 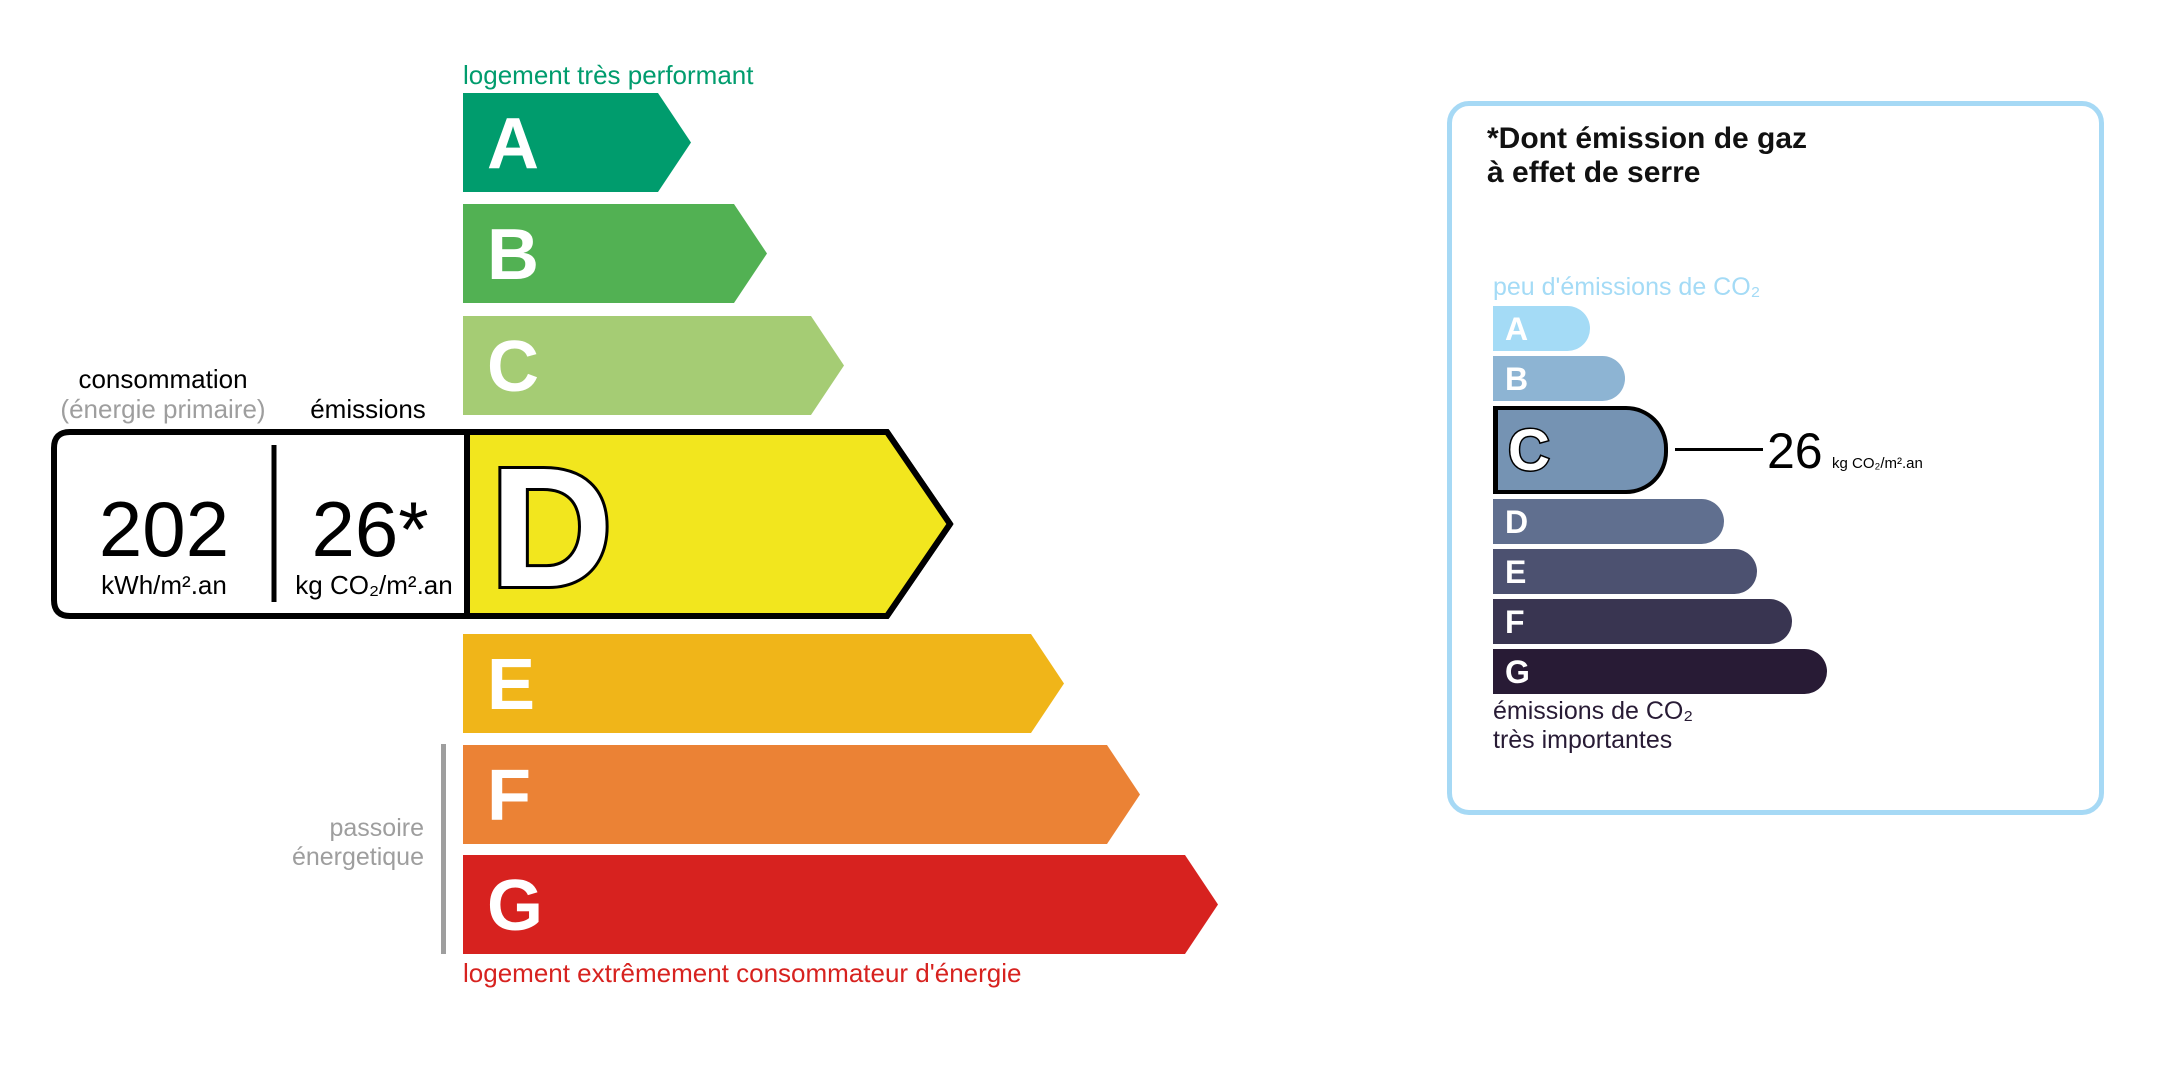 What do you see at coordinates (1515, 622) in the screenshot?
I see `ges-letter-f: F` at bounding box center [1515, 622].